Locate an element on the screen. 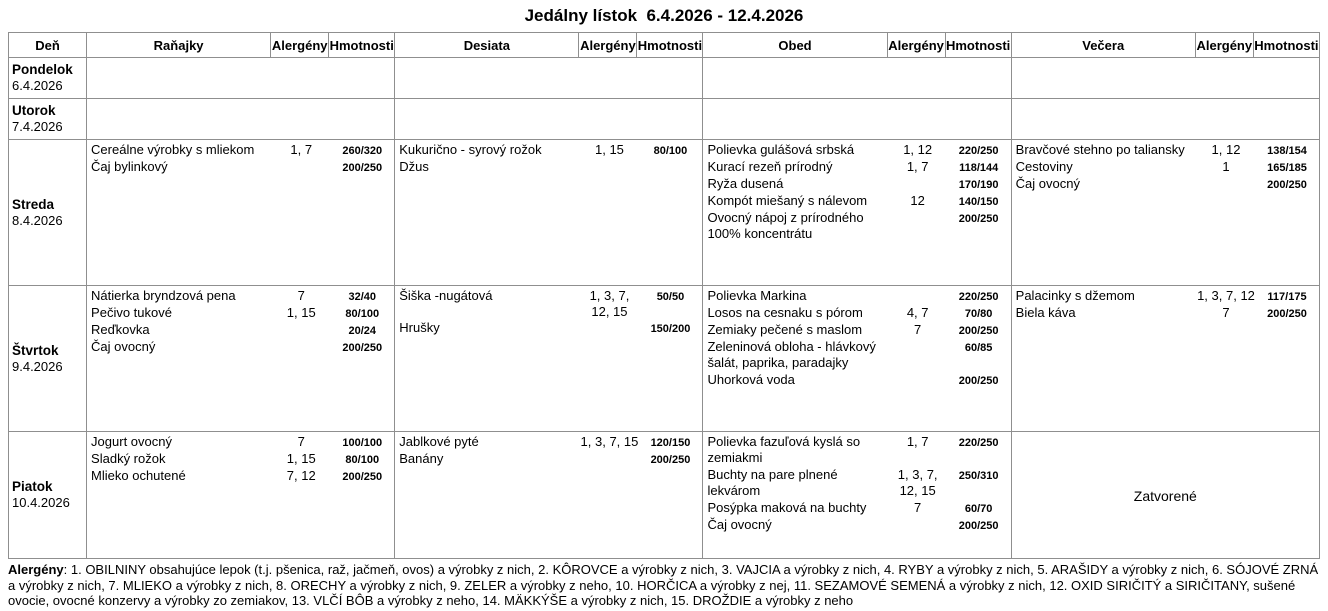 The height and width of the screenshot is (611, 1328). meal-items: Kukurično - syrový rožok 1, 15 80/100 Džus is located at coordinates (548, 159).